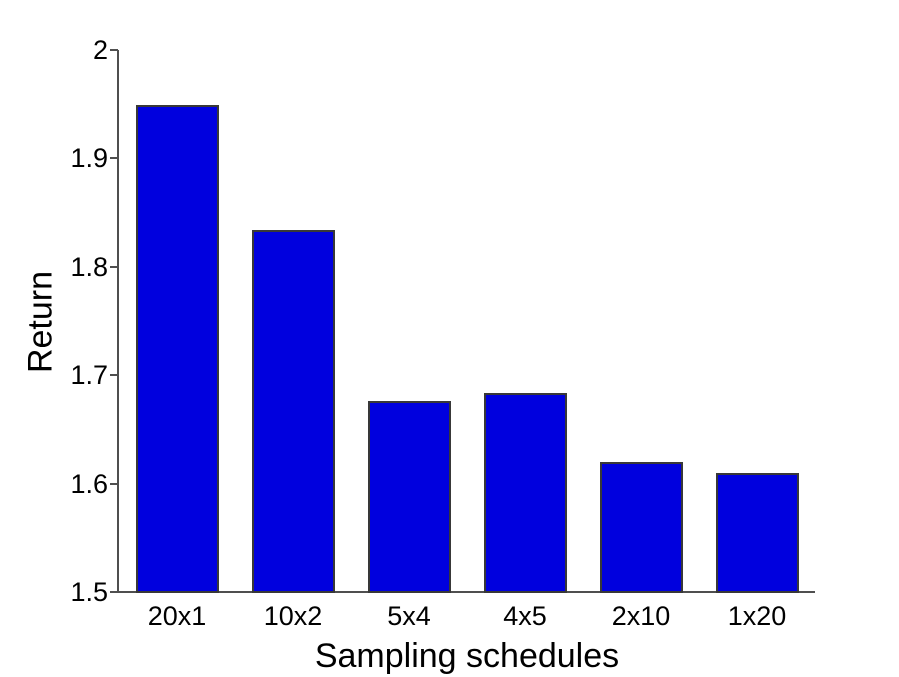 This screenshot has width=899, height=677. Describe the element at coordinates (293, 616) in the screenshot. I see `x-tick-label: 10x2` at that location.